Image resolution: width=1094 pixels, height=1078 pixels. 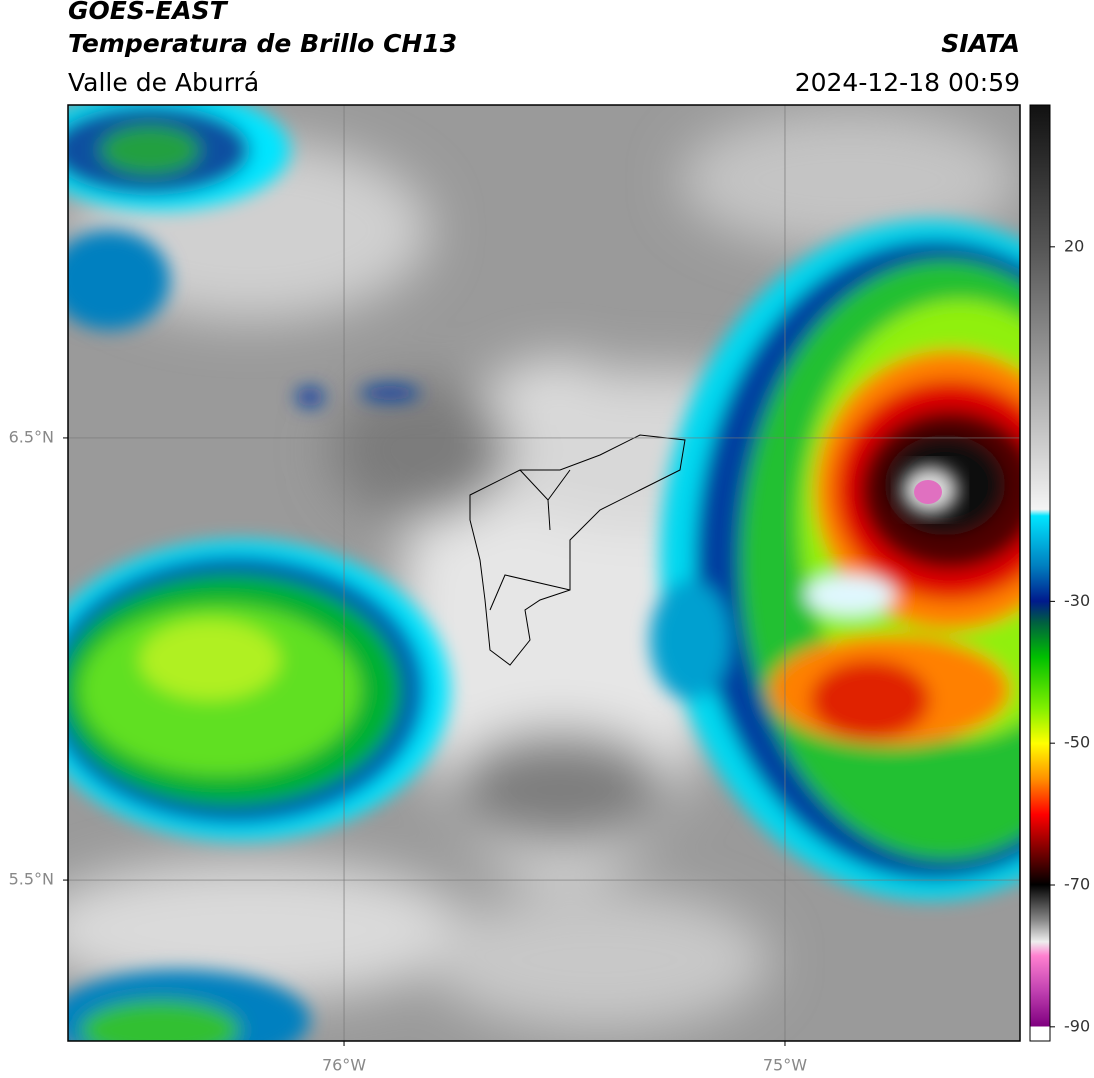 What do you see at coordinates (148, 12) in the screenshot?
I see `title: GOES-EAST` at bounding box center [148, 12].